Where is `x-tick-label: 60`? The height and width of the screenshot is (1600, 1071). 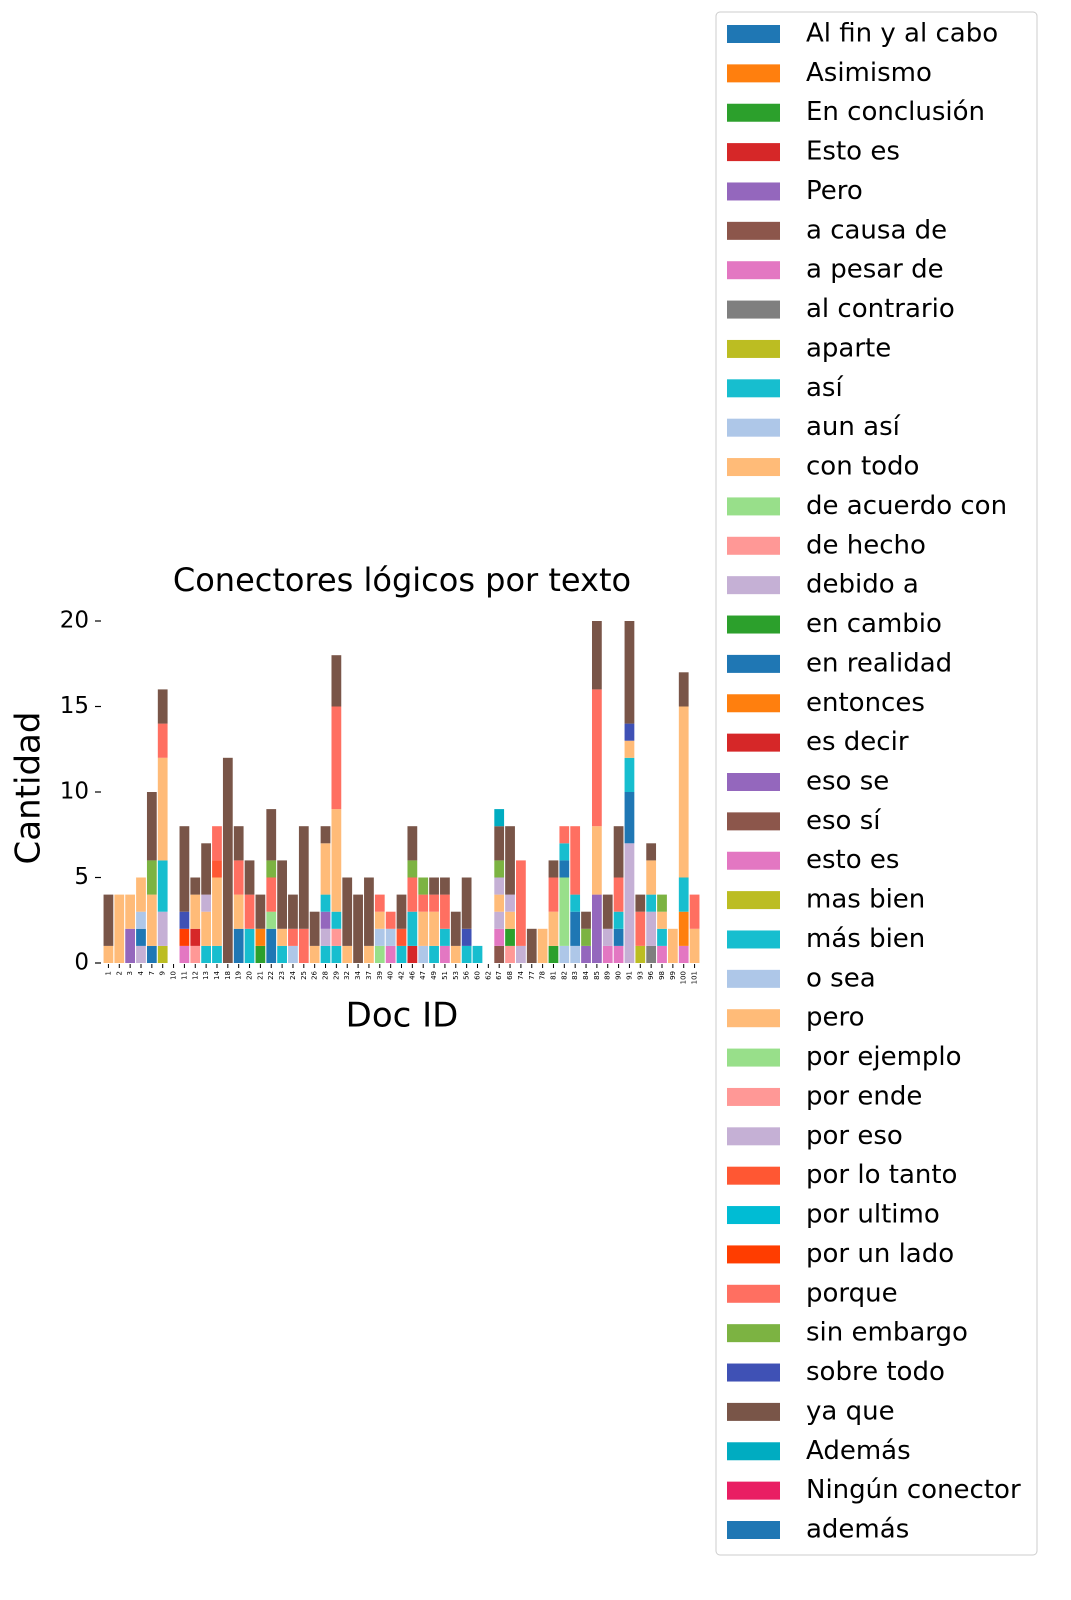
x-tick-label: 60 is located at coordinates (477, 975).